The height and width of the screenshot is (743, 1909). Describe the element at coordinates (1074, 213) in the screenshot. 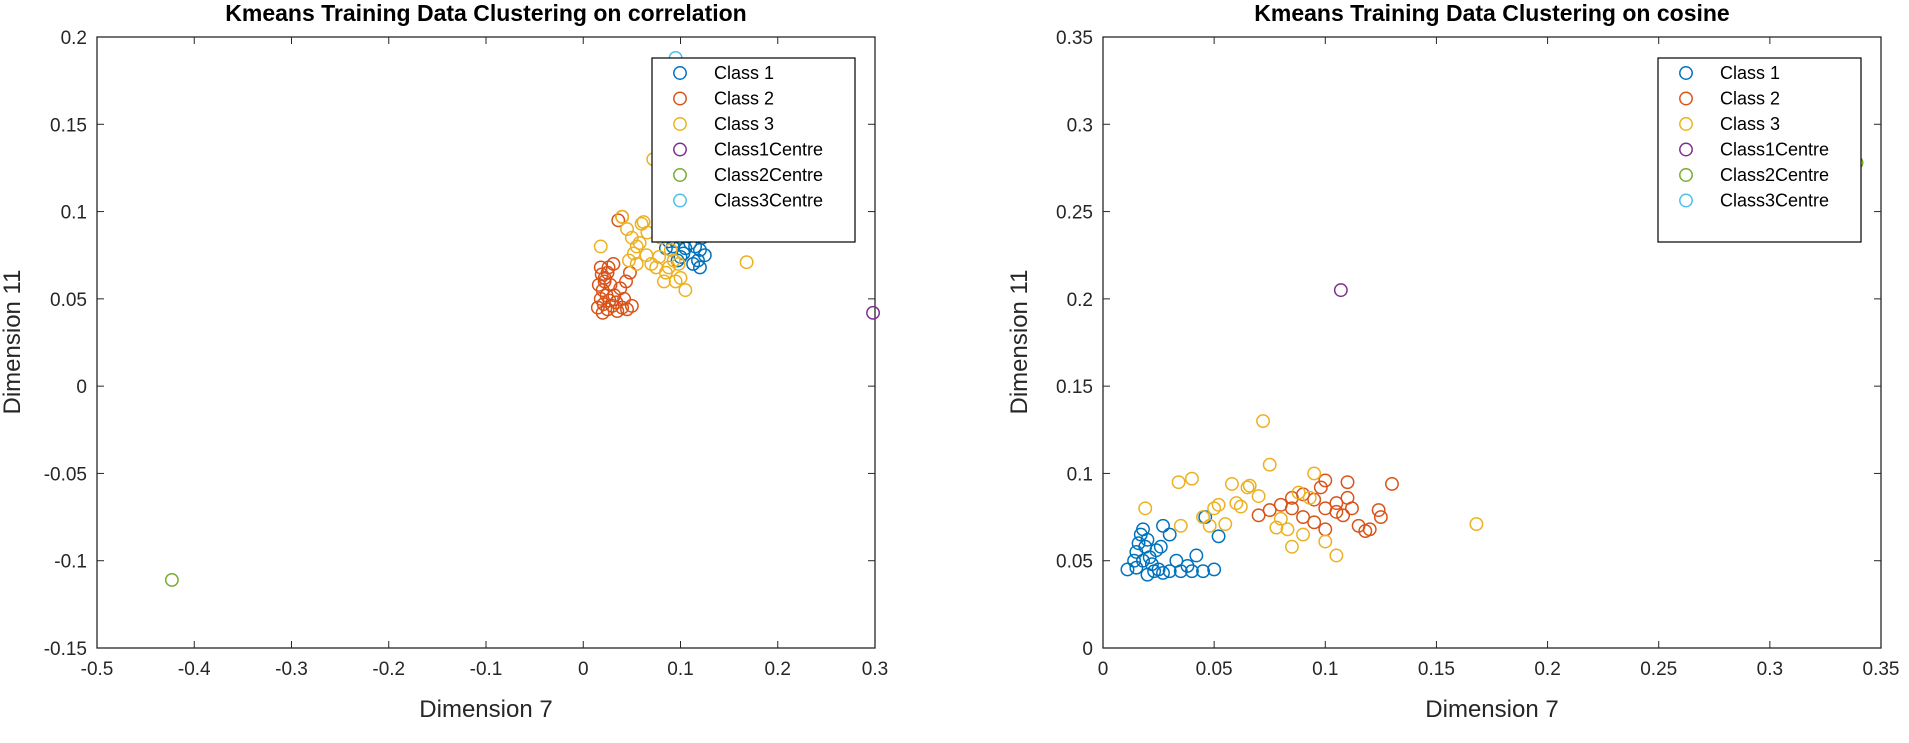

I see `y-tick-label: 0.25` at that location.